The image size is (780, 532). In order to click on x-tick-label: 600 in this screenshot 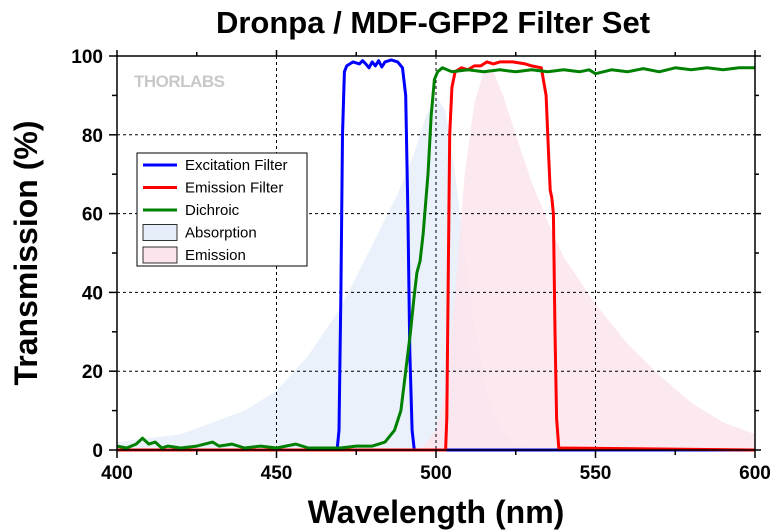, I will do `click(755, 473)`.